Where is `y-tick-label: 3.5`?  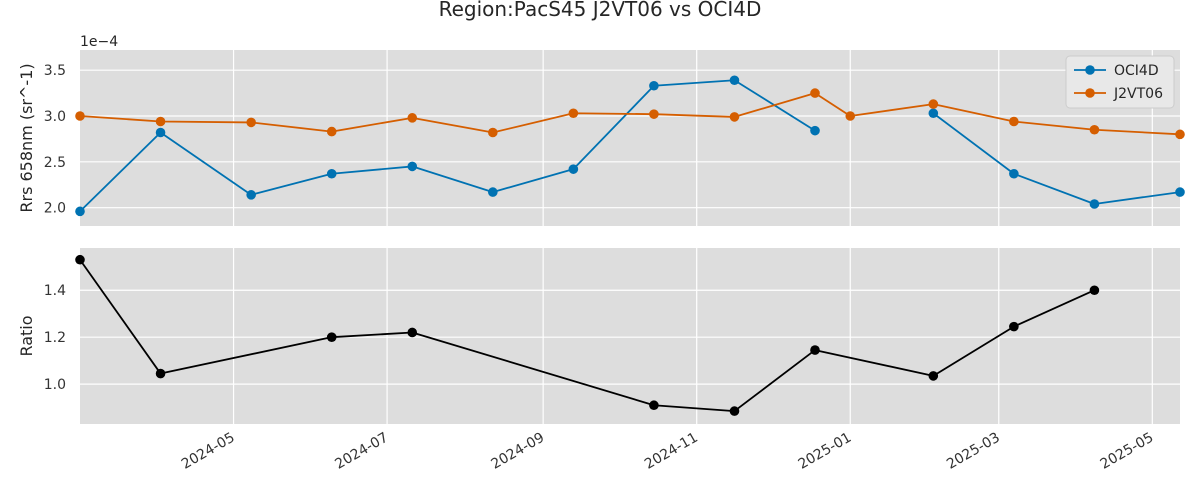
y-tick-label: 3.5 is located at coordinates (55, 71).